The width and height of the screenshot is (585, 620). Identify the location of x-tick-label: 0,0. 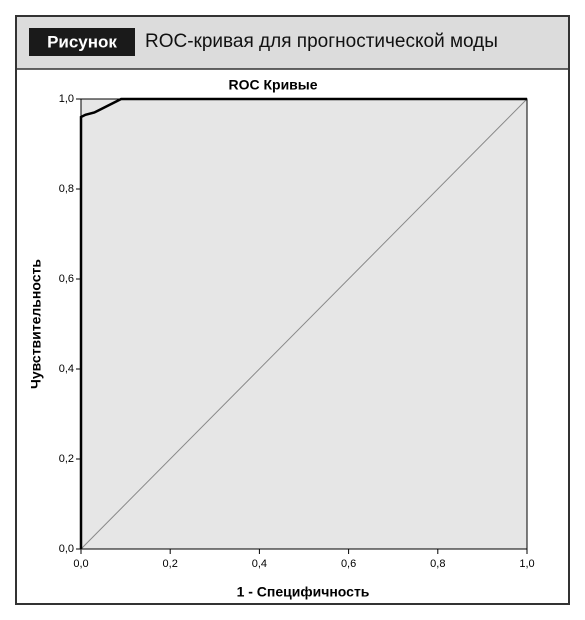
(80, 564).